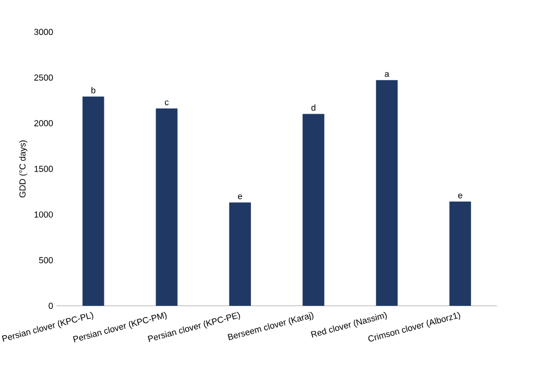  What do you see at coordinates (387, 74) in the screenshot?
I see `annotation: a` at bounding box center [387, 74].